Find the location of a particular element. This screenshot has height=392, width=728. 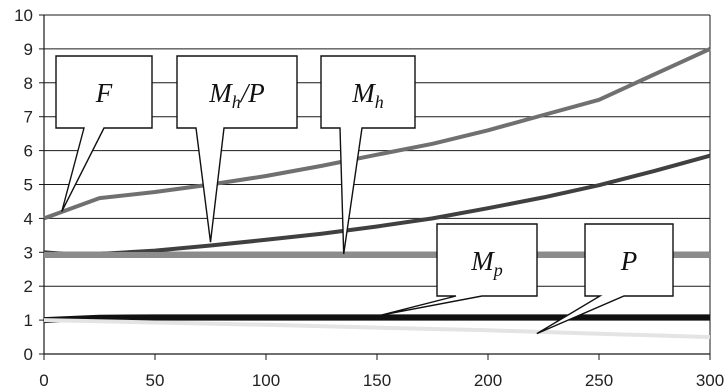

callout-p: P is located at coordinates (605, 279).